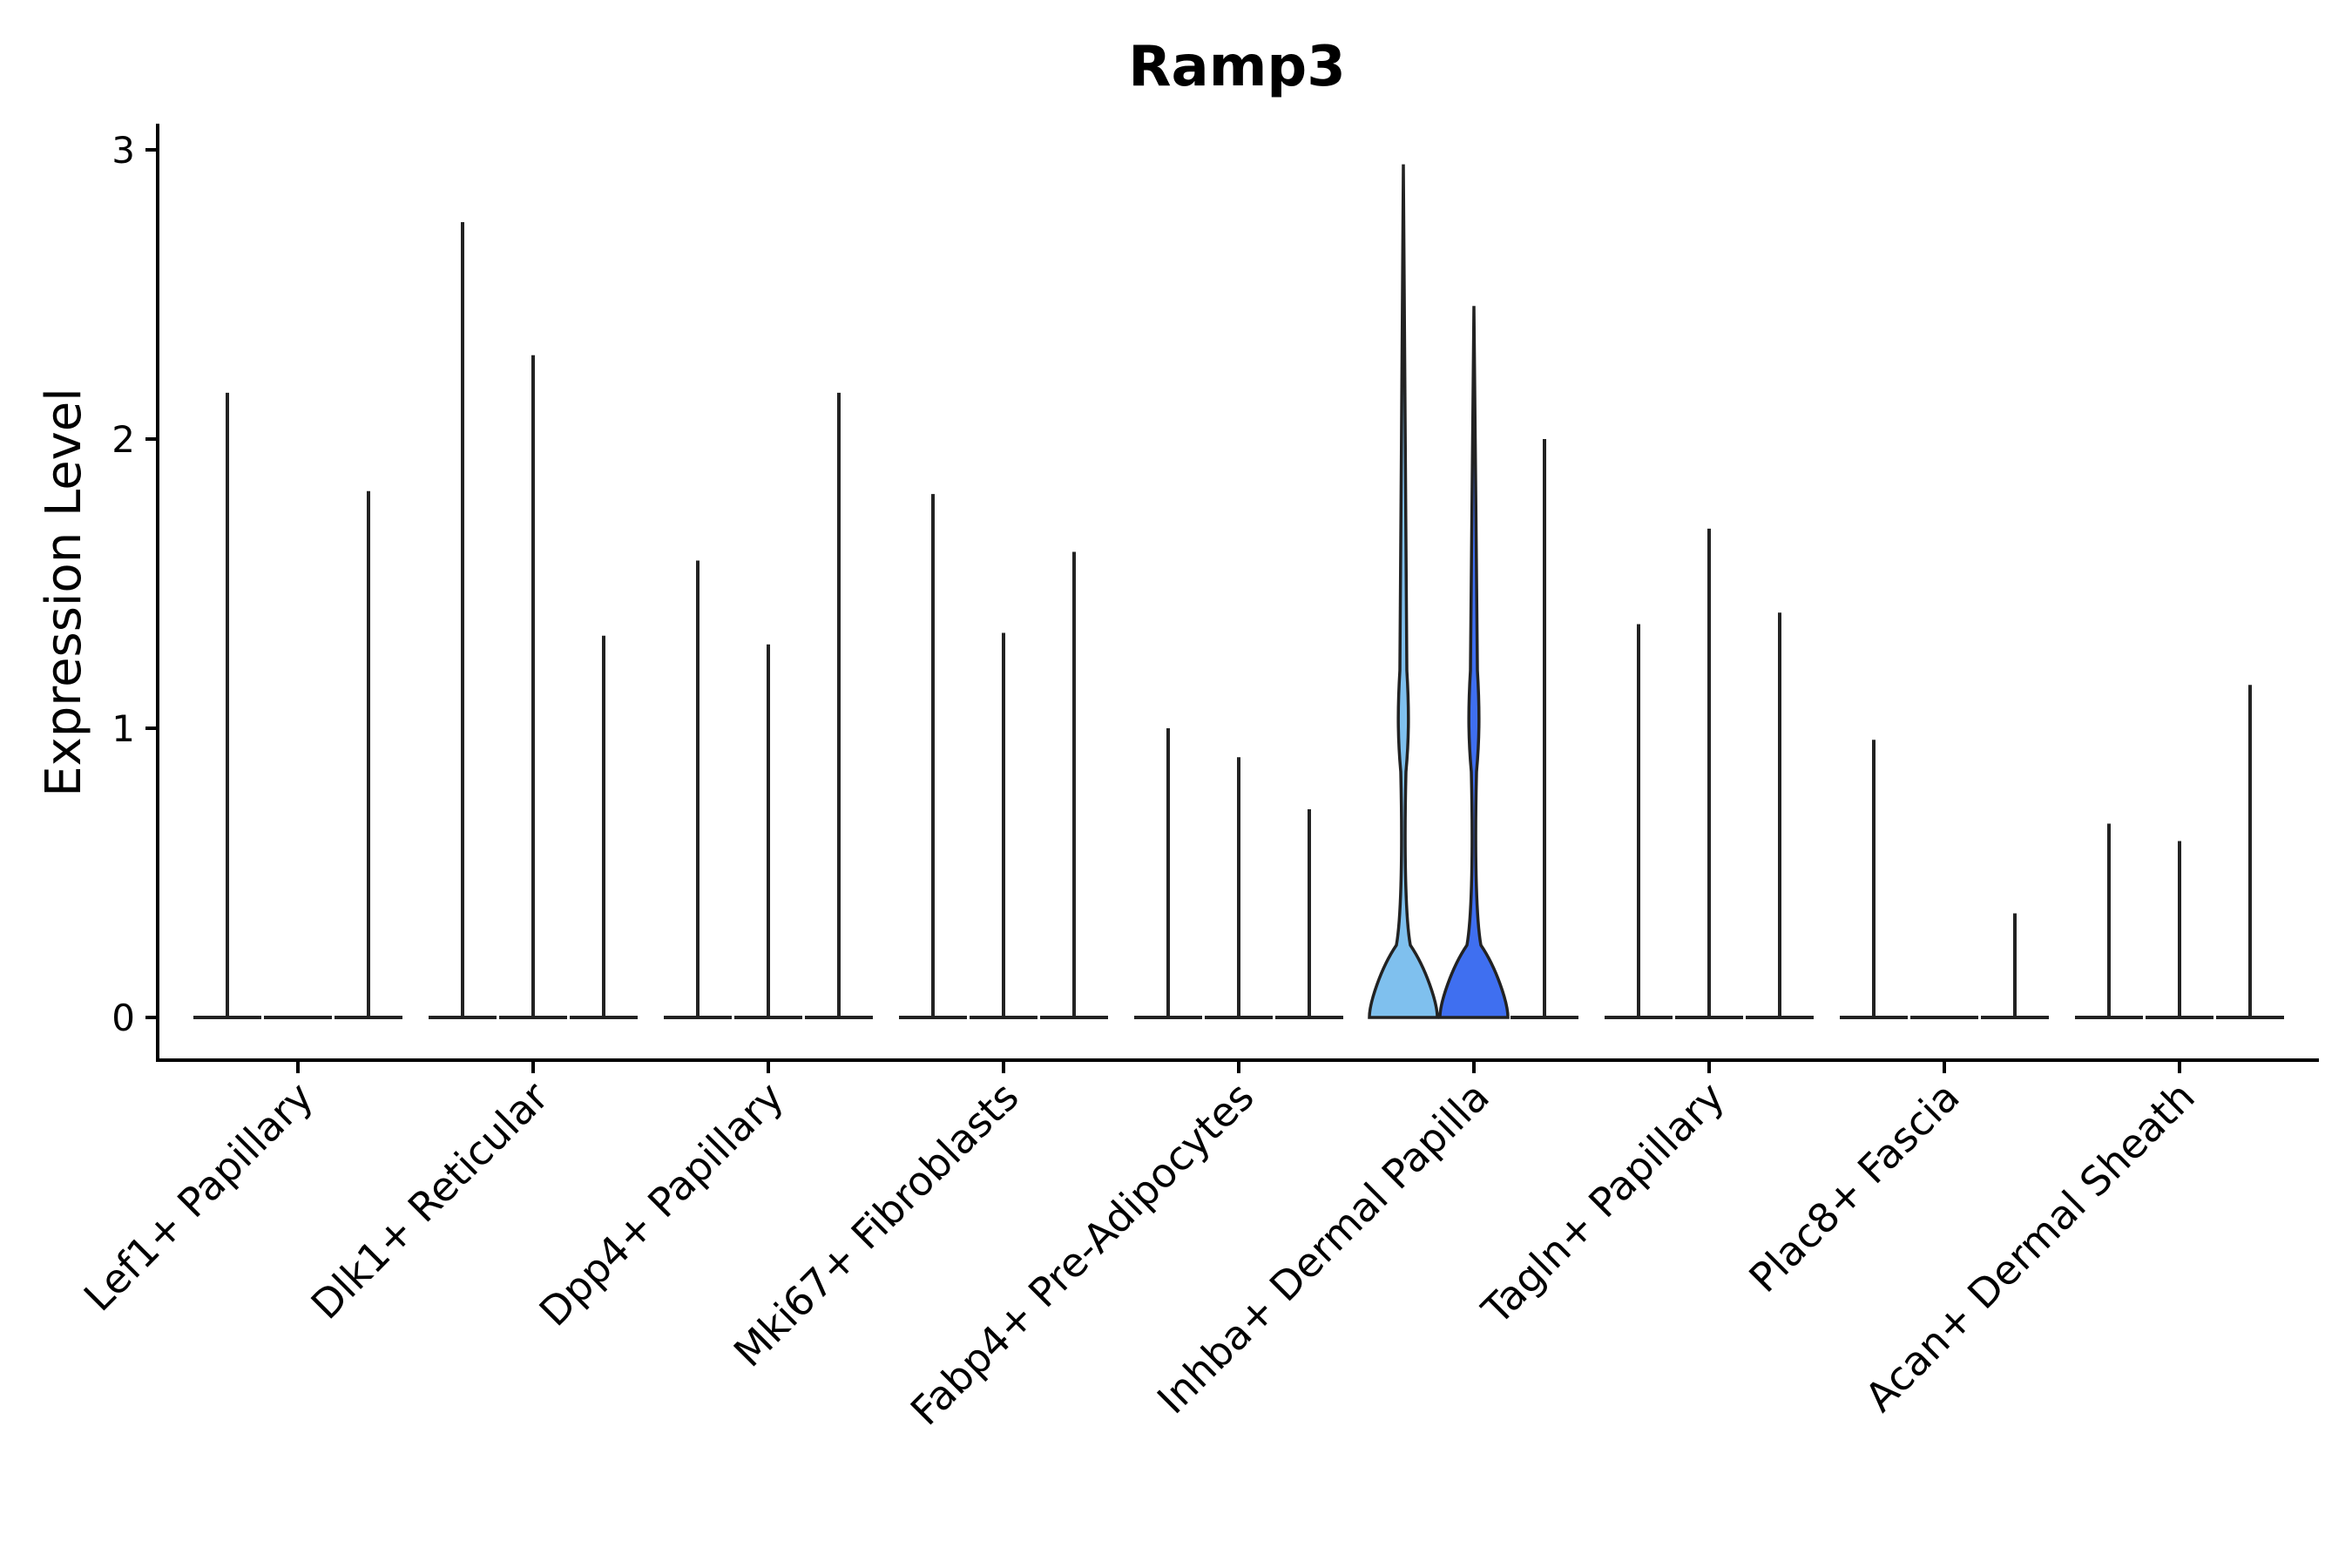 The image size is (2352, 1568). I want to click on chart-title: Ramp3, so click(1237, 67).